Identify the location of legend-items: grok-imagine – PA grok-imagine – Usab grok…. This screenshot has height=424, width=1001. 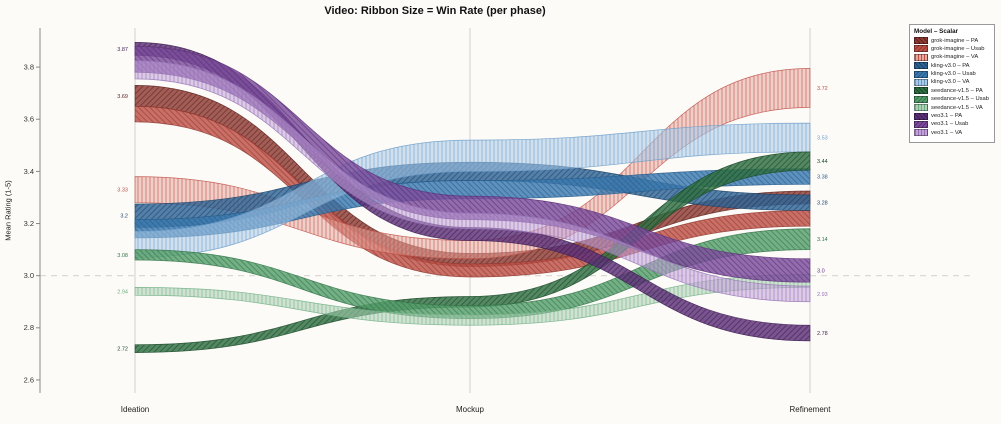
(951, 87).